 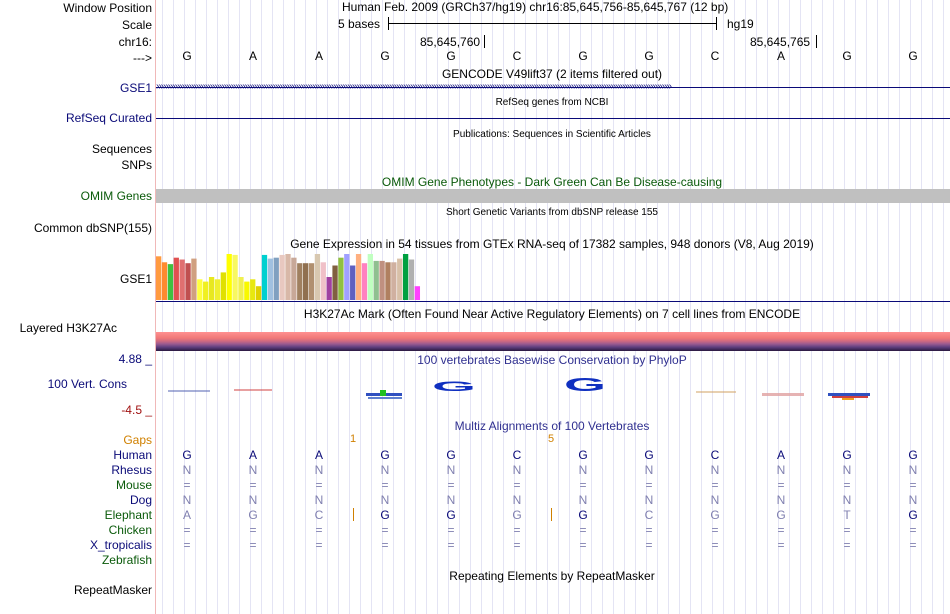 What do you see at coordinates (135, 279) in the screenshot?
I see `track-label-gtex: GSE1` at bounding box center [135, 279].